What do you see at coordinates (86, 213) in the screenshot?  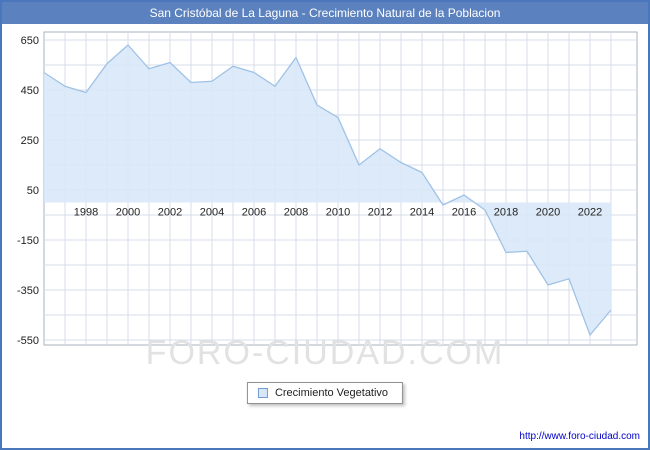 I see `svg-text: 1998` at bounding box center [86, 213].